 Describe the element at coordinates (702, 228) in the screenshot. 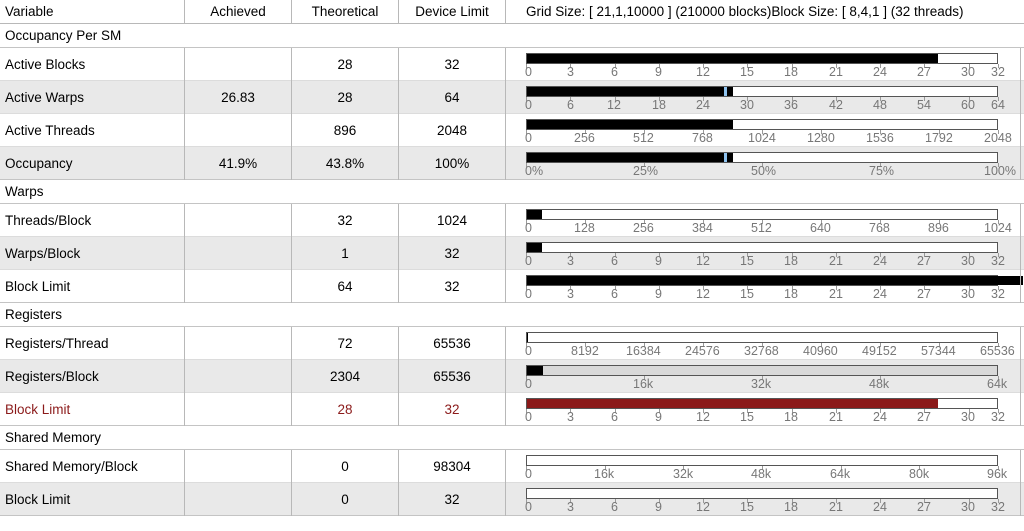

I see `tick-label: 384` at that location.